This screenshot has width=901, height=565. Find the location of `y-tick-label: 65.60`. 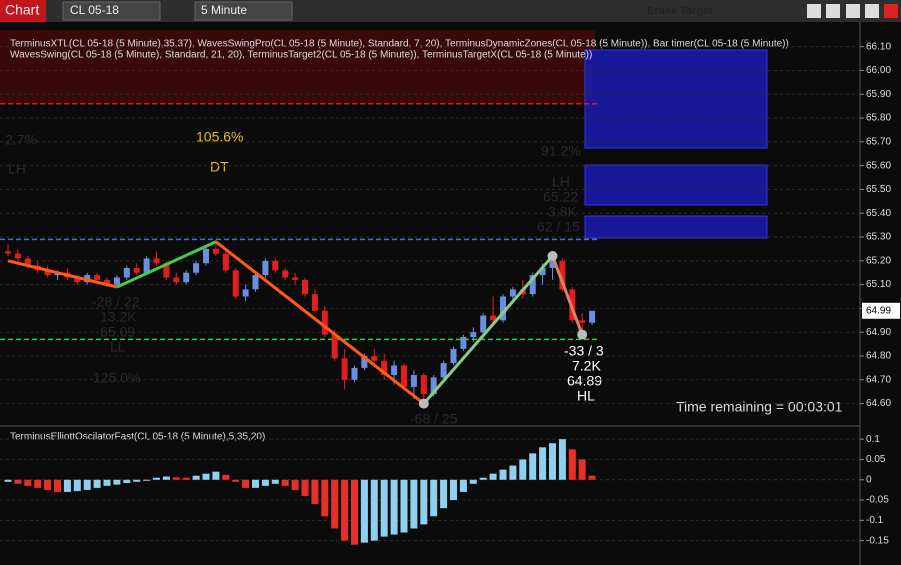

y-tick-label: 65.60 is located at coordinates (878, 165).